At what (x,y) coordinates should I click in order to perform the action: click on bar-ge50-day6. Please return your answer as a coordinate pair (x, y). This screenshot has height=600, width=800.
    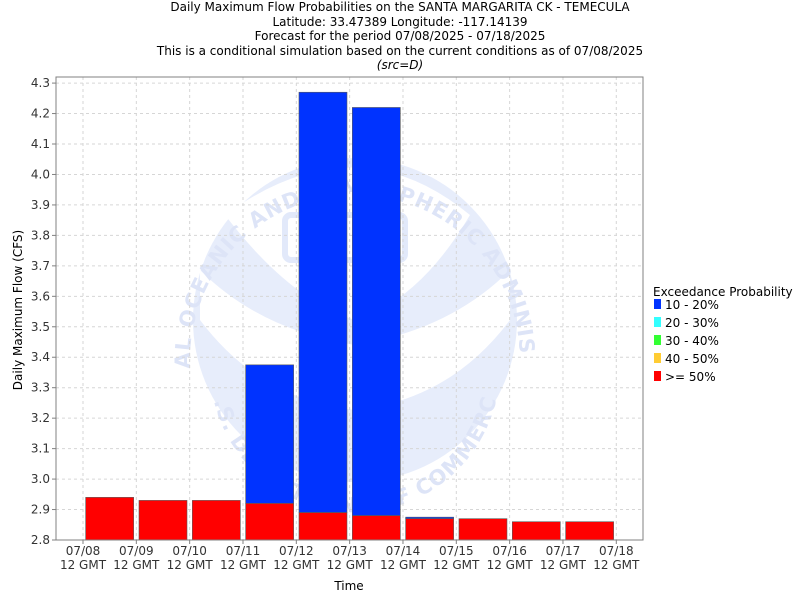
    Looking at the image, I should click on (376, 528).